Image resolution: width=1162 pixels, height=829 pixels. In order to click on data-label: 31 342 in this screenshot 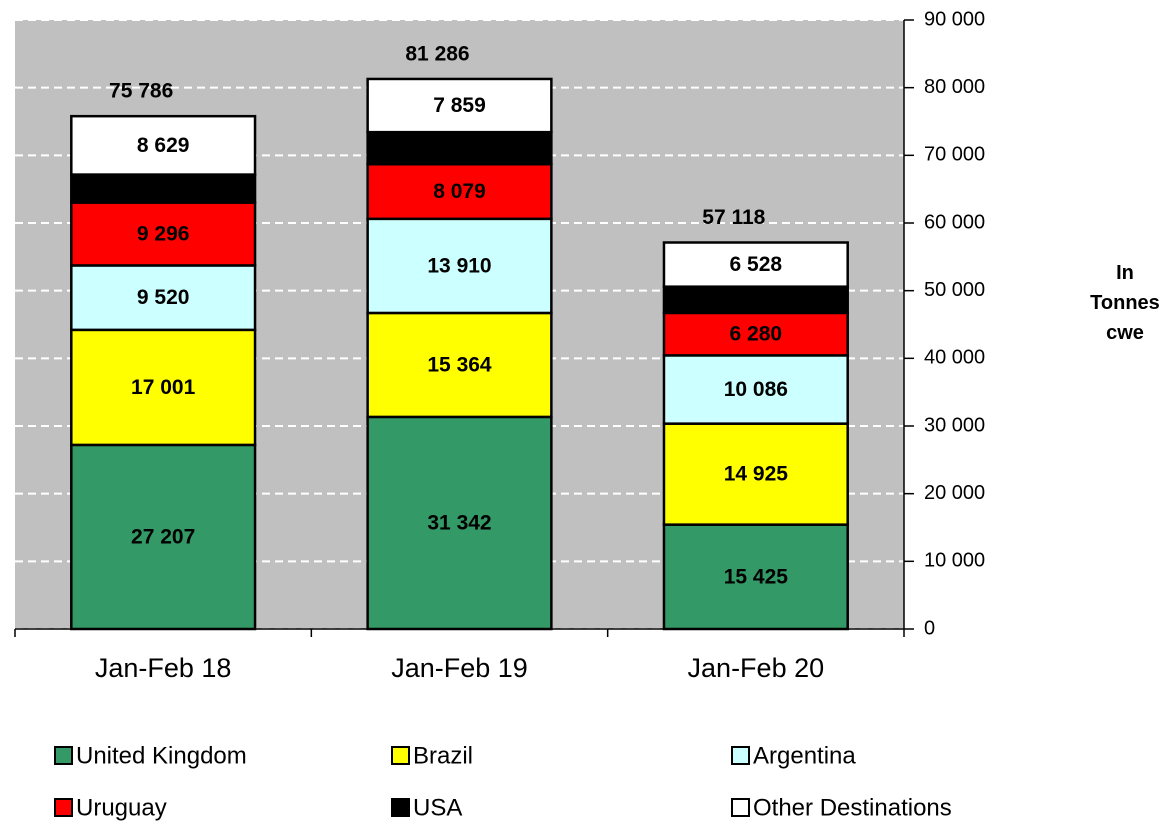, I will do `click(459, 523)`.